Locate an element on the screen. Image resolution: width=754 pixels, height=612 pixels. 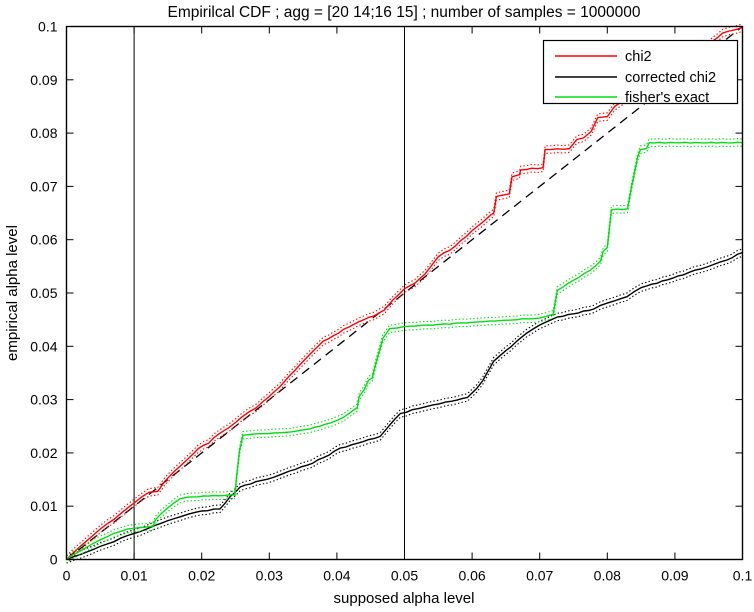
legend-box is located at coordinates (640, 72).